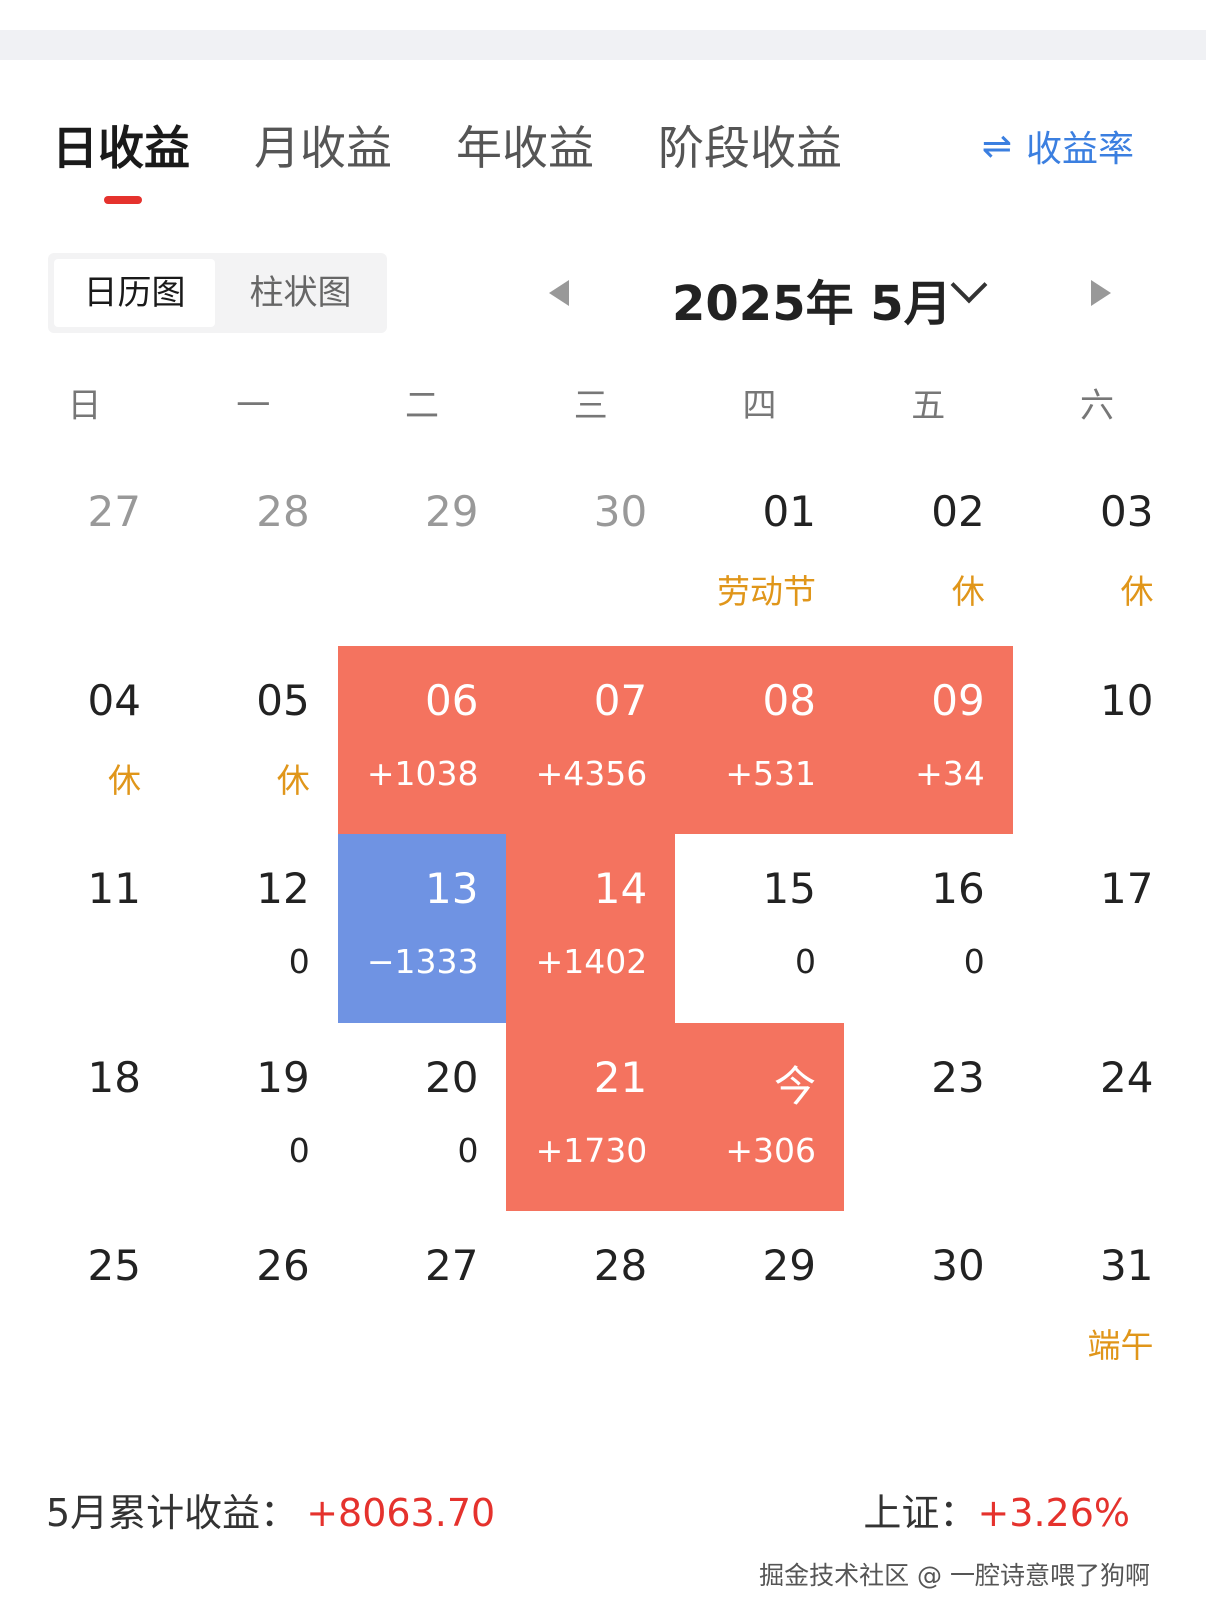 The image size is (1206, 1600). What do you see at coordinates (759, 739) in the screenshot?
I see `calendar-day: 08 +531` at bounding box center [759, 739].